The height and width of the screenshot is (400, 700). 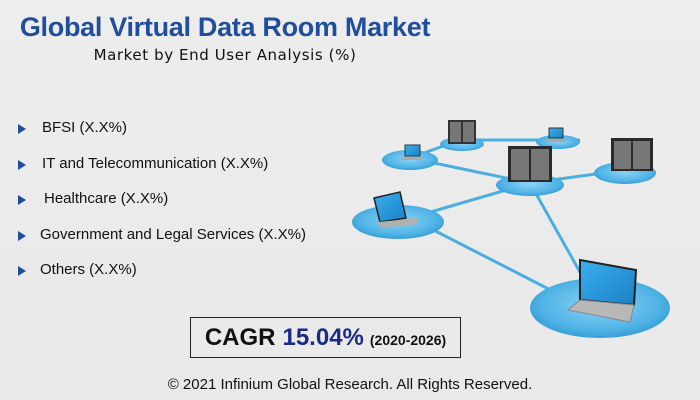 I want to click on segment-item: Healthcare (X.X%), so click(x=162, y=208).